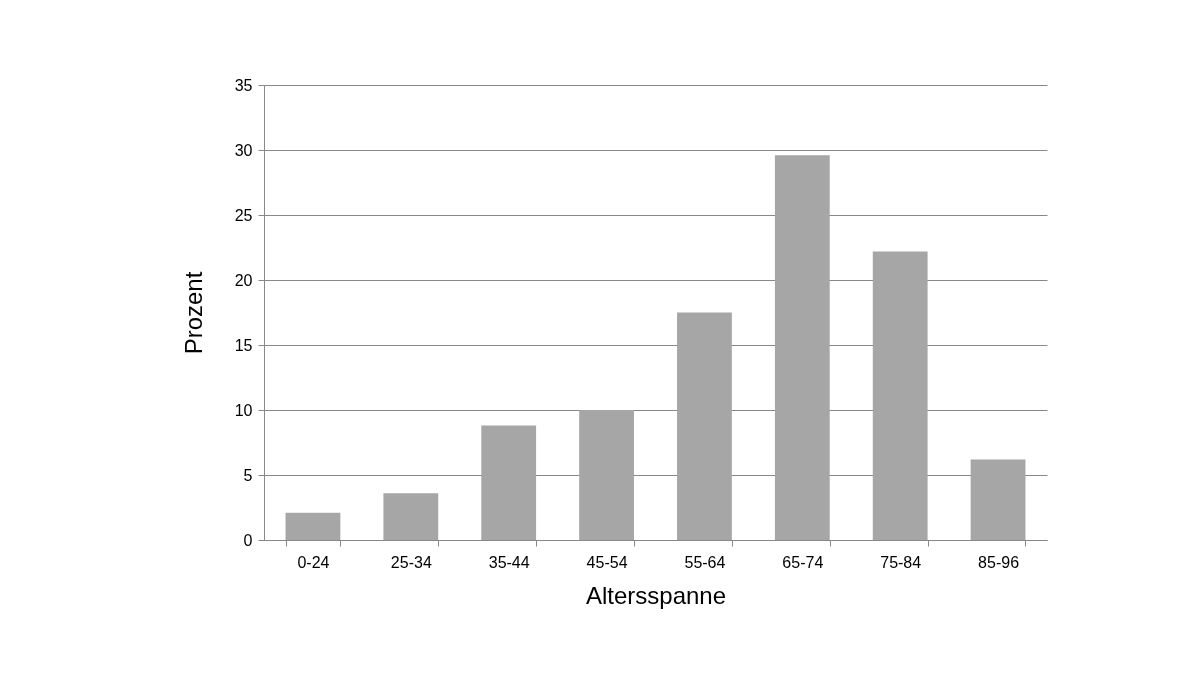 This screenshot has width=1204, height=684. What do you see at coordinates (243, 410) in the screenshot?
I see `y-tick-label: 10` at bounding box center [243, 410].